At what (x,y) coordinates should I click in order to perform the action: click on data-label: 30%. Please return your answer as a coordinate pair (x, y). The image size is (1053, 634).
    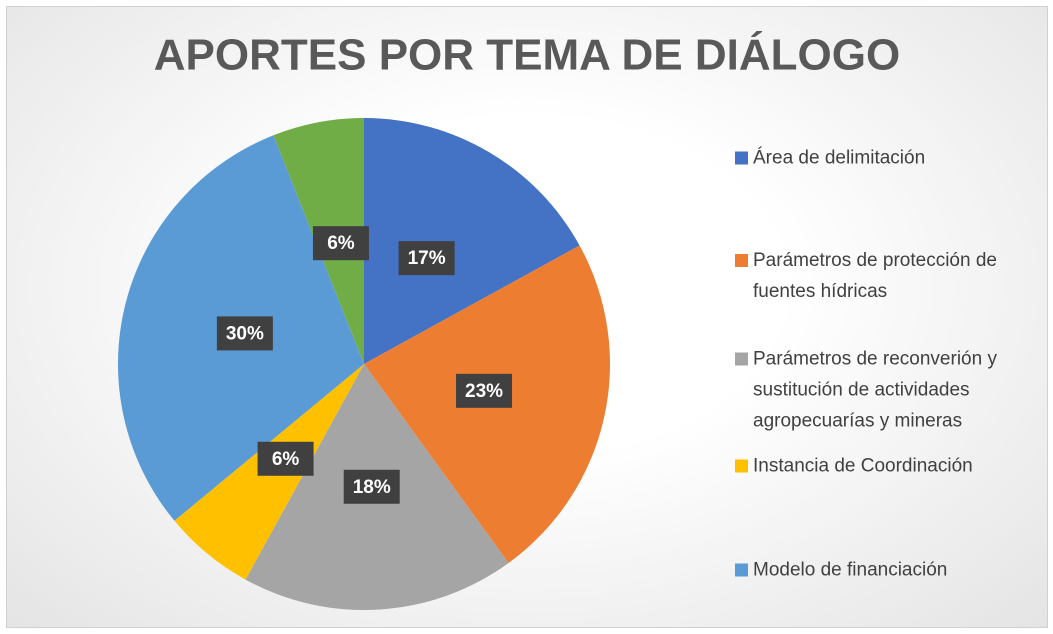
    Looking at the image, I should click on (244, 333).